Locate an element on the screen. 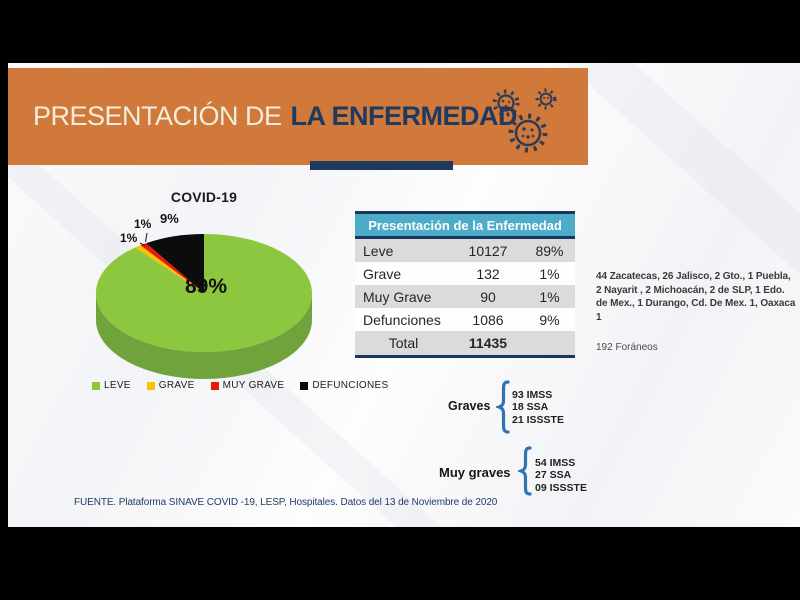 Image resolution: width=800 pixels, height=600 pixels. row-percent: 89% is located at coordinates (549, 250).